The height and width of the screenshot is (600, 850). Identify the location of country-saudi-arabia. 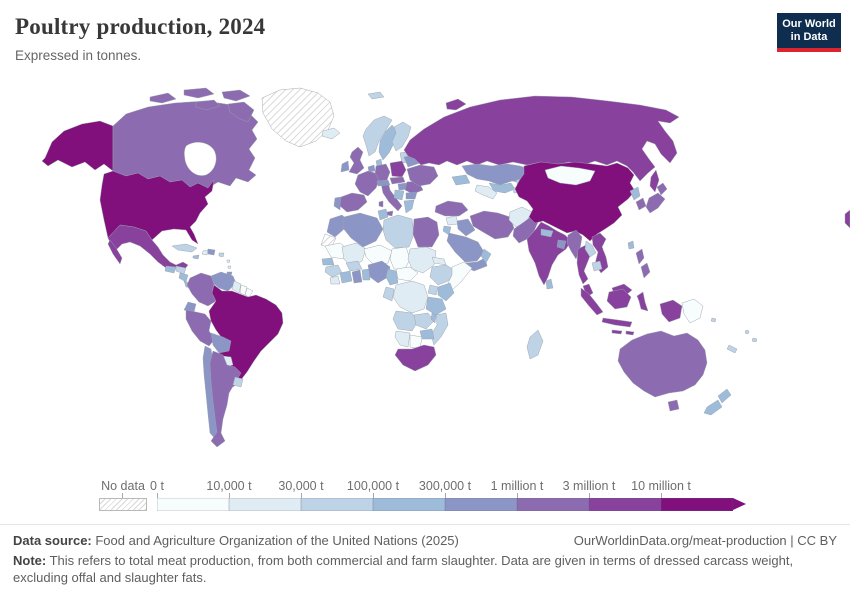
(465, 247).